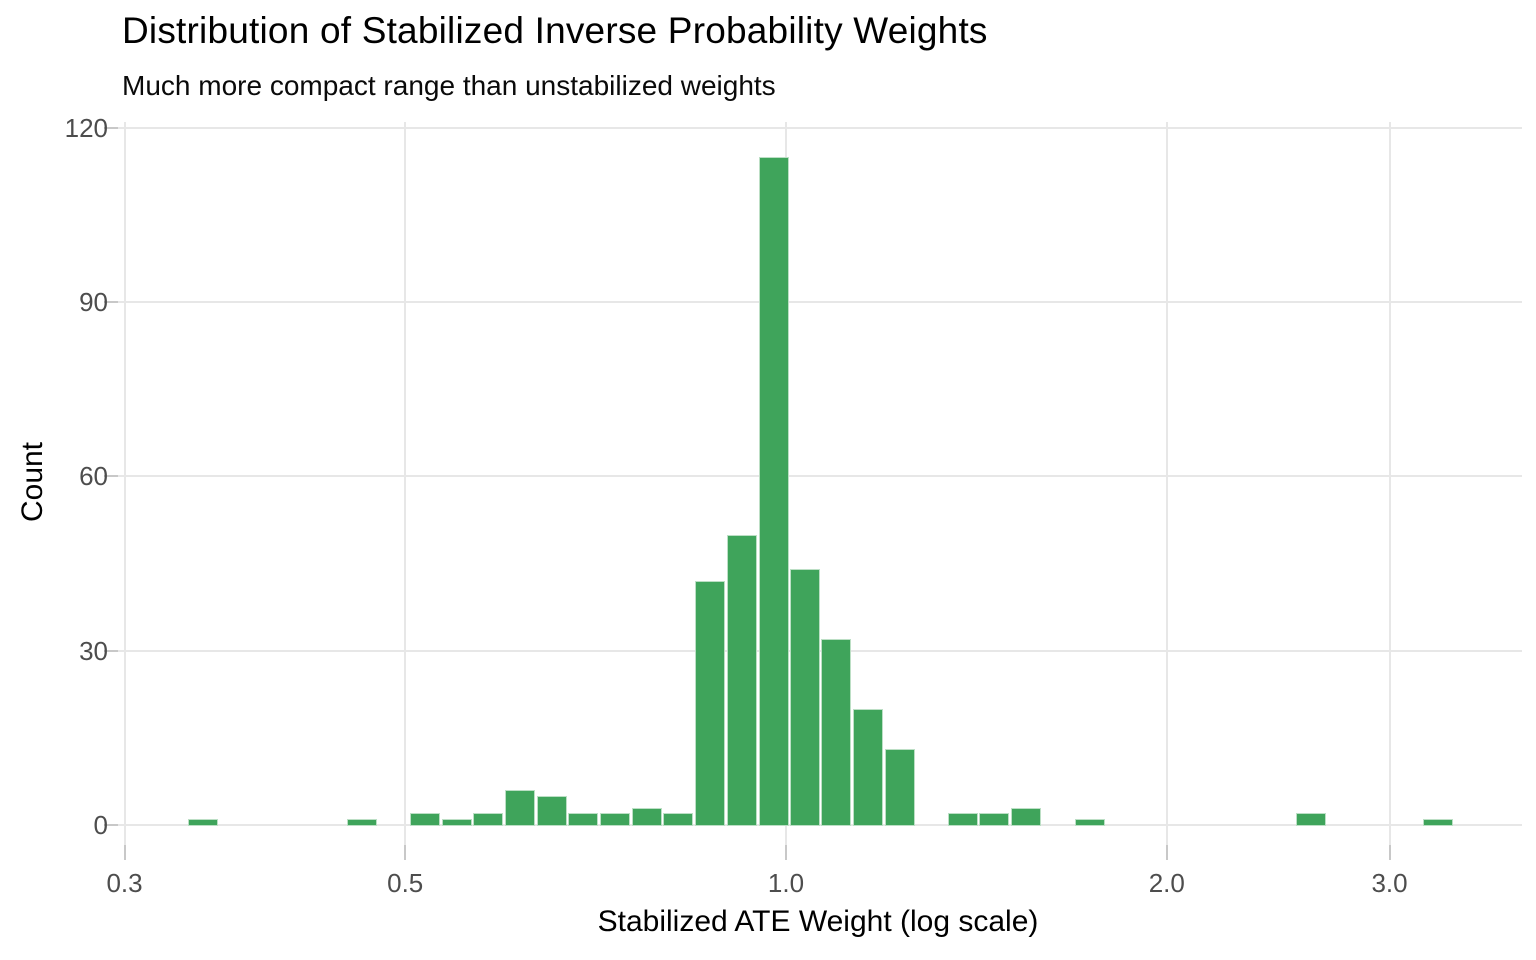 Image resolution: width=1536 pixels, height=960 pixels. What do you see at coordinates (818, 921) in the screenshot?
I see `x-axis-title: Stabilized ATE Weight (log scale)` at bounding box center [818, 921].